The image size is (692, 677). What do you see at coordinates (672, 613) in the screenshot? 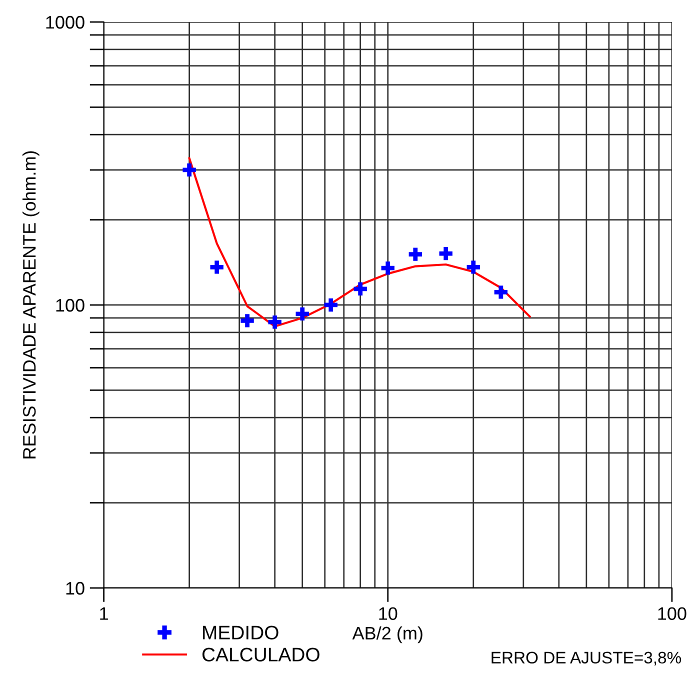
I see `x-tick-label: 100` at bounding box center [672, 613].